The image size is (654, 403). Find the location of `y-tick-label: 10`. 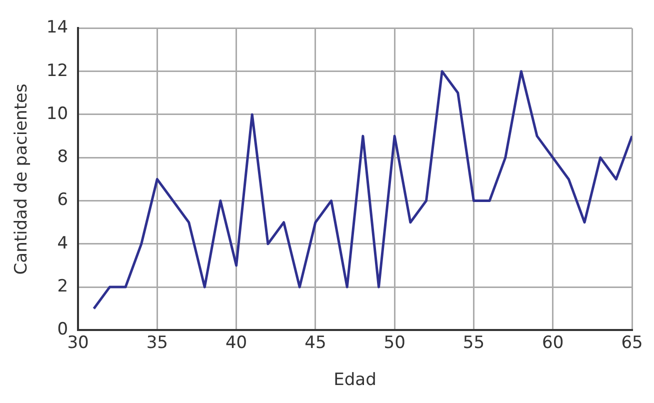

y-tick-label: 10 is located at coordinates (57, 114).